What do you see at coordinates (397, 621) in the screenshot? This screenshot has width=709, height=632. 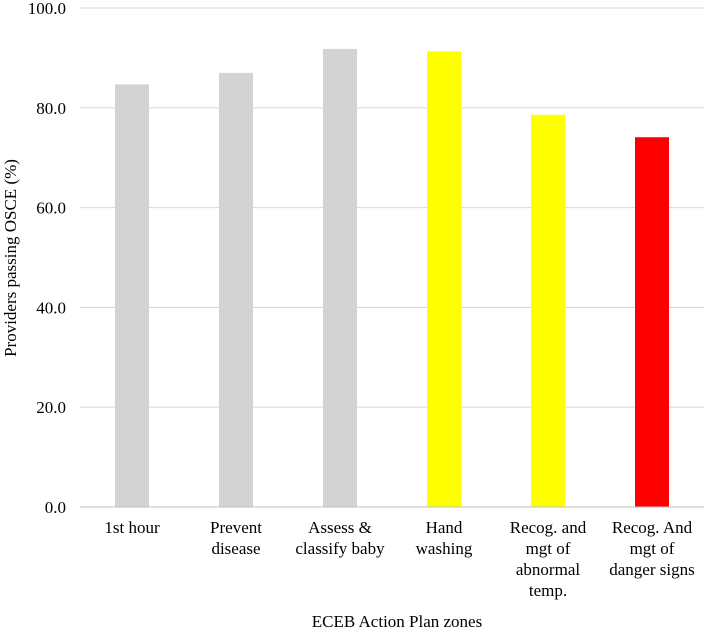 I see `x-axis-title: ECEB Action Plan zones` at bounding box center [397, 621].